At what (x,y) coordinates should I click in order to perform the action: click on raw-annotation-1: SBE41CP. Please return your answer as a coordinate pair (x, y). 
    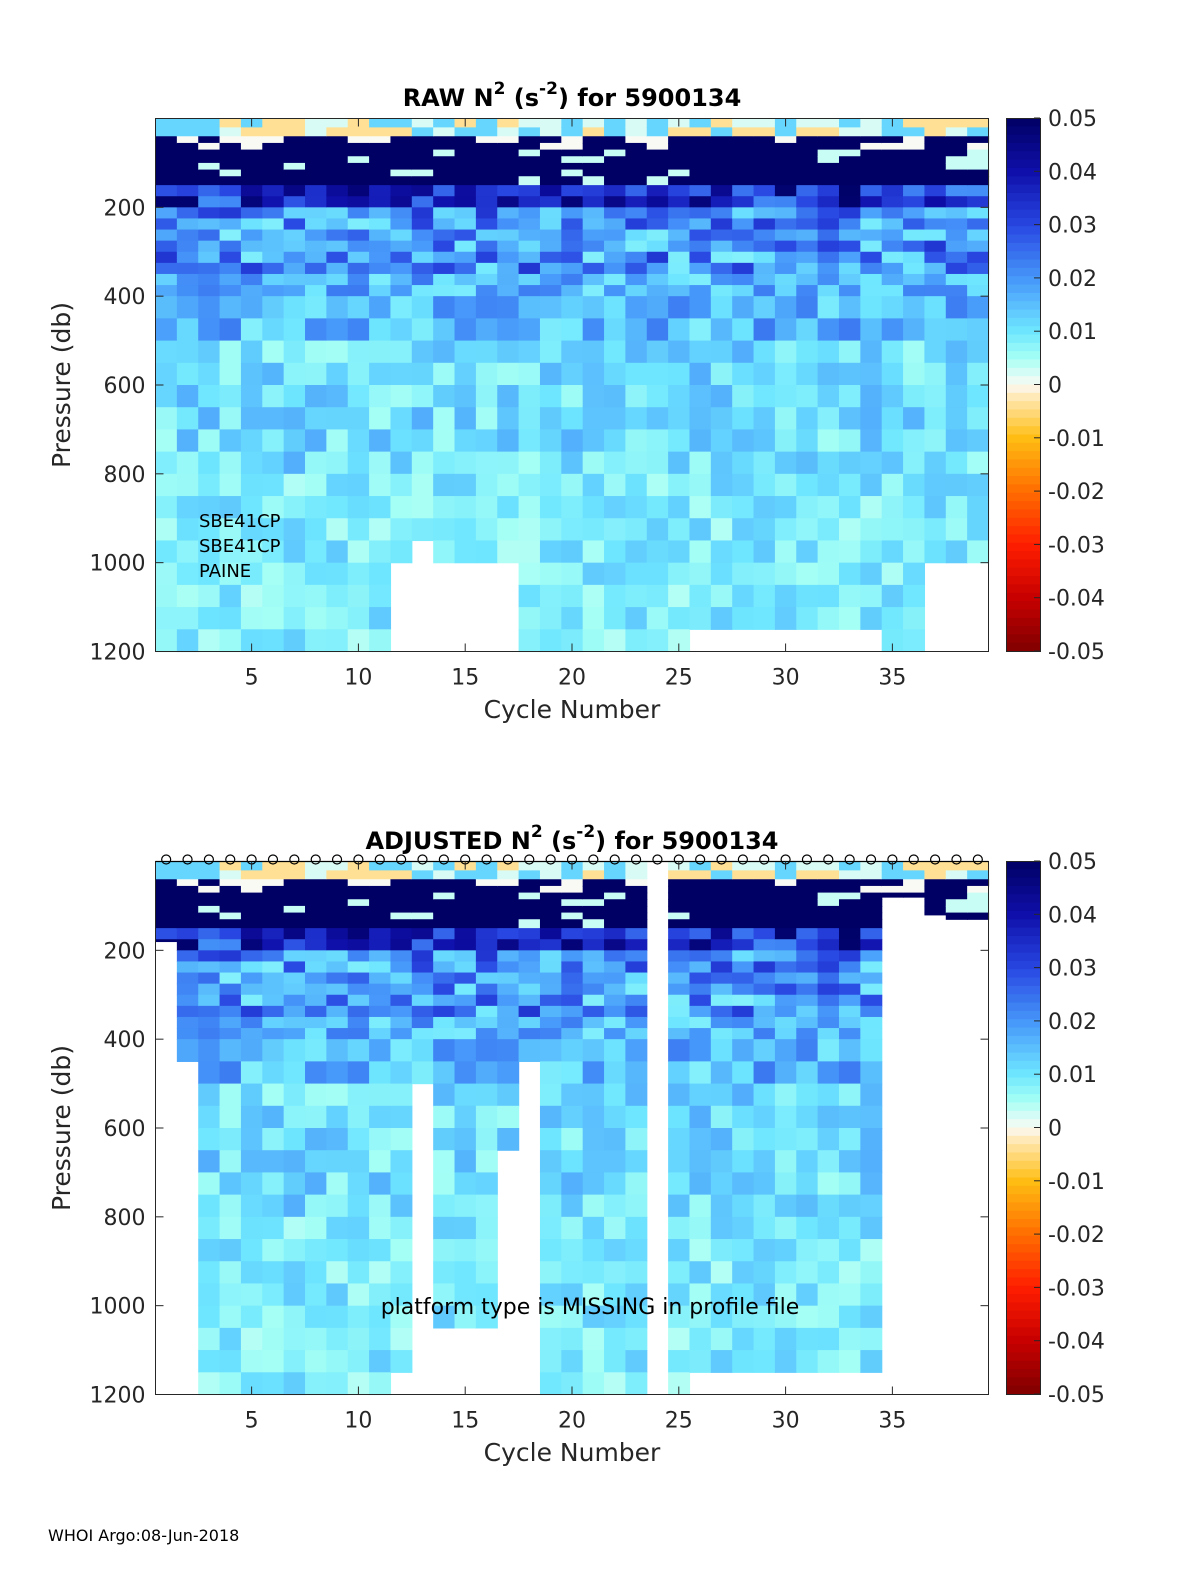
    Looking at the image, I should click on (240, 521).